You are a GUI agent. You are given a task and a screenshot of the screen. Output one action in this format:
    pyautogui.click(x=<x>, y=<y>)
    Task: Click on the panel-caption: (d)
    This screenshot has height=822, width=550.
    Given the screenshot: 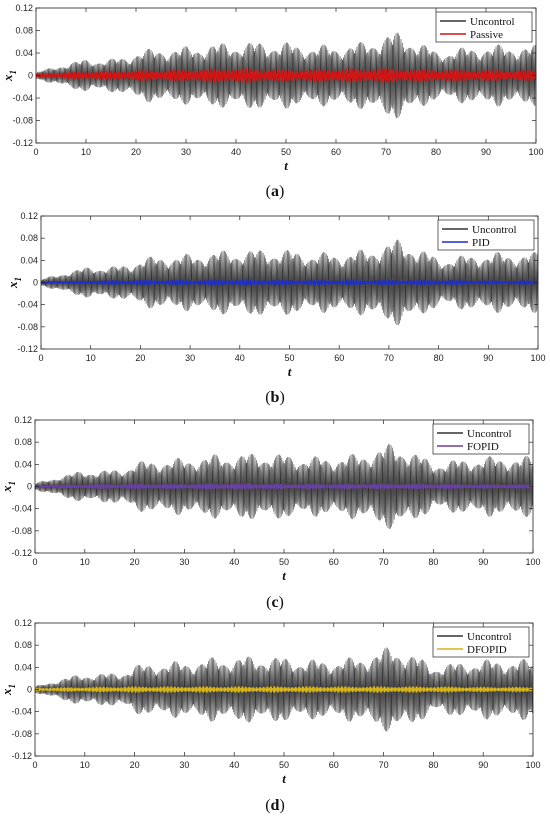 What is the action you would take?
    pyautogui.click(x=275, y=805)
    